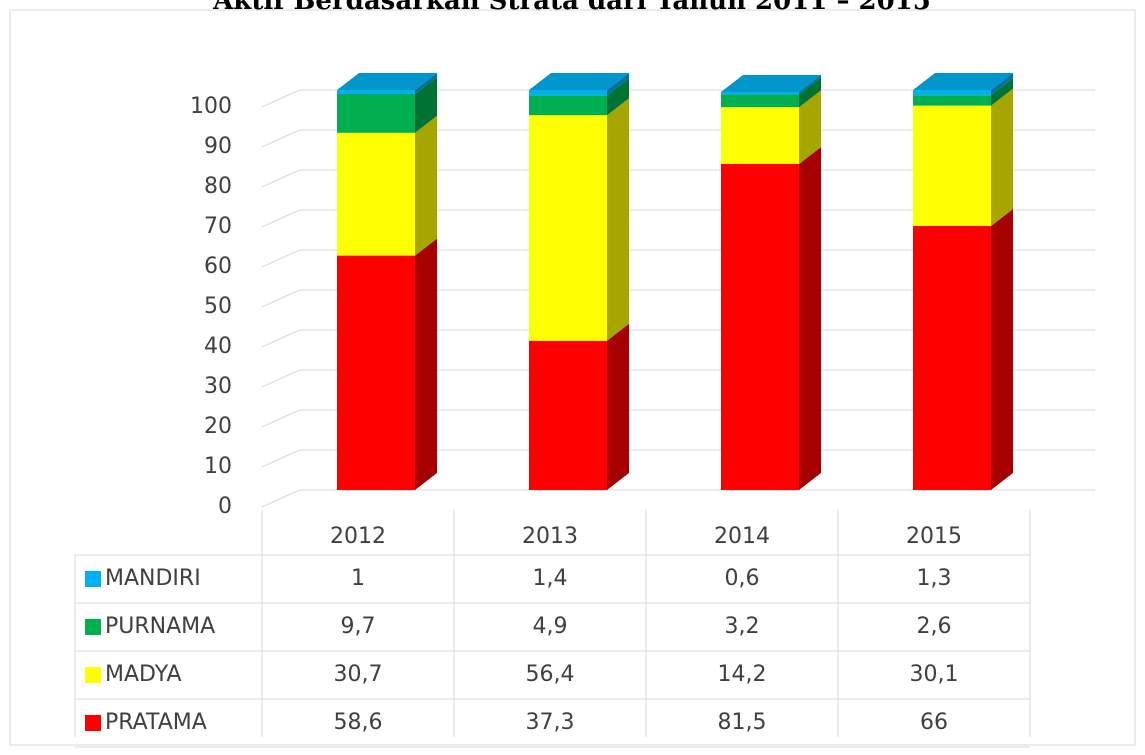 The width and height of the screenshot is (1145, 755). Describe the element at coordinates (218, 466) in the screenshot. I see `y-tick-label: 10` at that location.